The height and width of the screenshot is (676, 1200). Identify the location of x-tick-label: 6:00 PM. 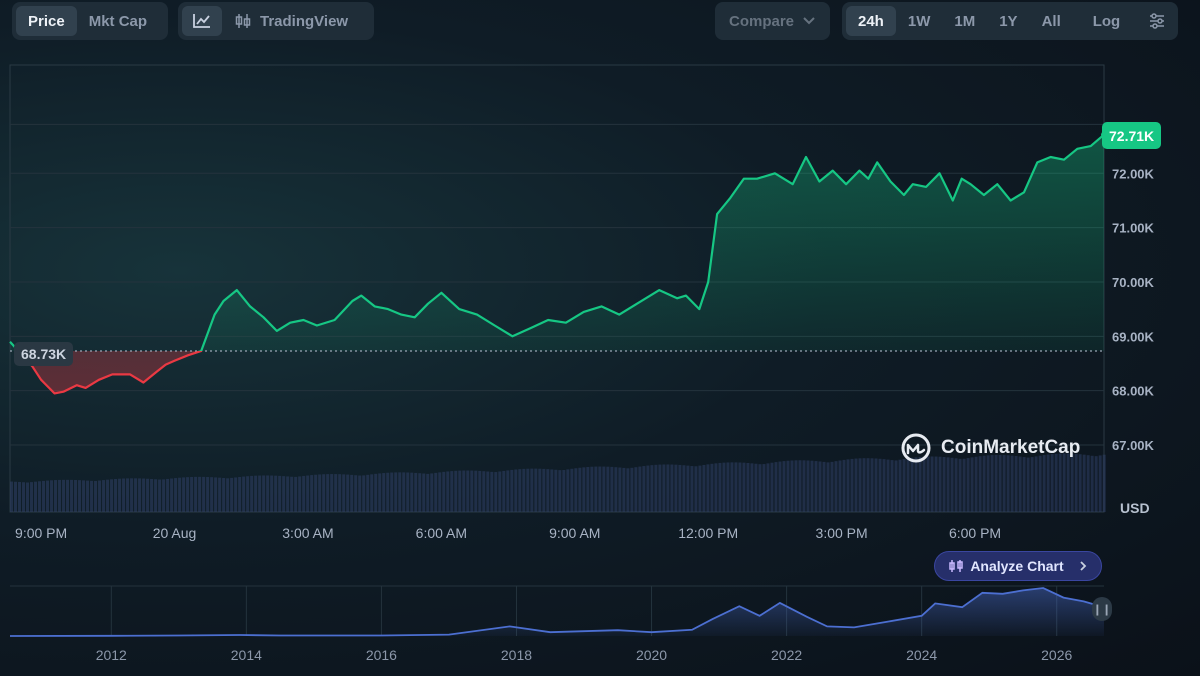
(975, 533).